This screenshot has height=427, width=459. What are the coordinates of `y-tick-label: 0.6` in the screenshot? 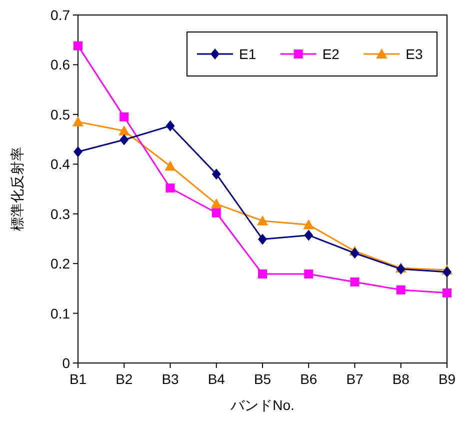 It's located at (60, 64).